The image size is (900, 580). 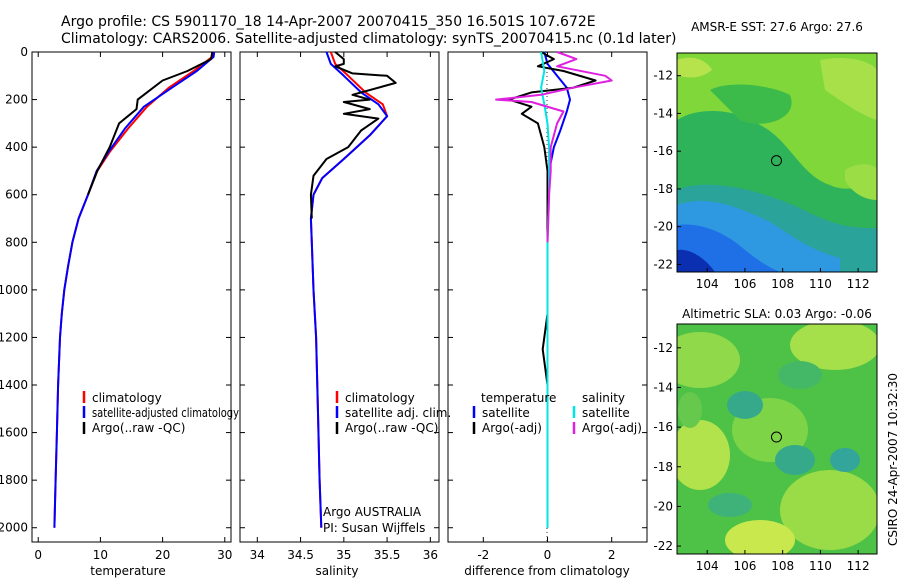 I want to click on x-tick-label: 2, so click(x=612, y=555).